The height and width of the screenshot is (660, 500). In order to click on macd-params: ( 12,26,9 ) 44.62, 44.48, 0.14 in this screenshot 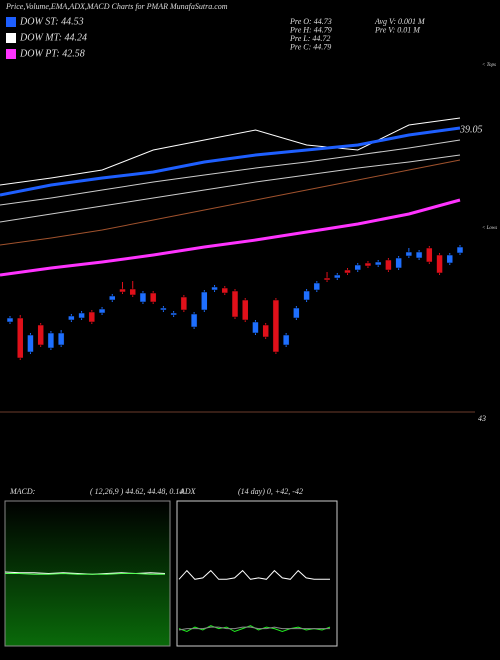, I will do `click(136, 491)`.